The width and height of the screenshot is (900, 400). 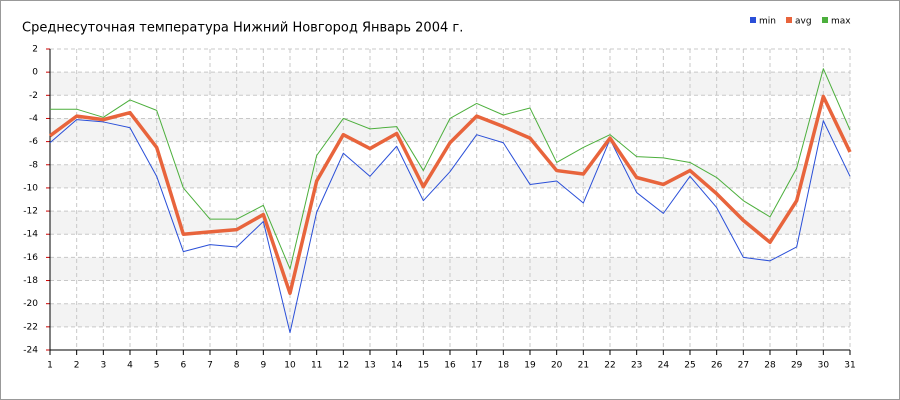 I want to click on x-tick-label: 19, so click(x=530, y=366).